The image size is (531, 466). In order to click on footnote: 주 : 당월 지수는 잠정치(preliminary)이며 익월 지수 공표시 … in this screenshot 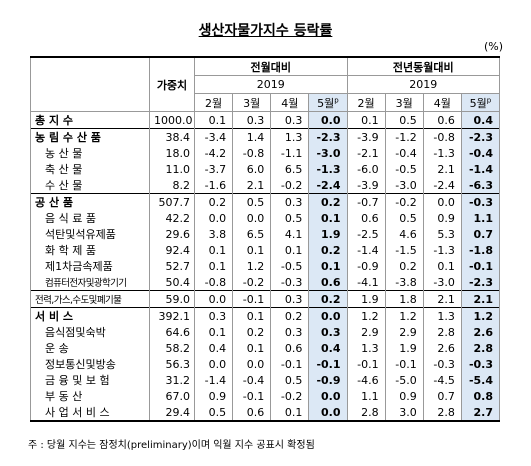, I will do `click(171, 445)`.